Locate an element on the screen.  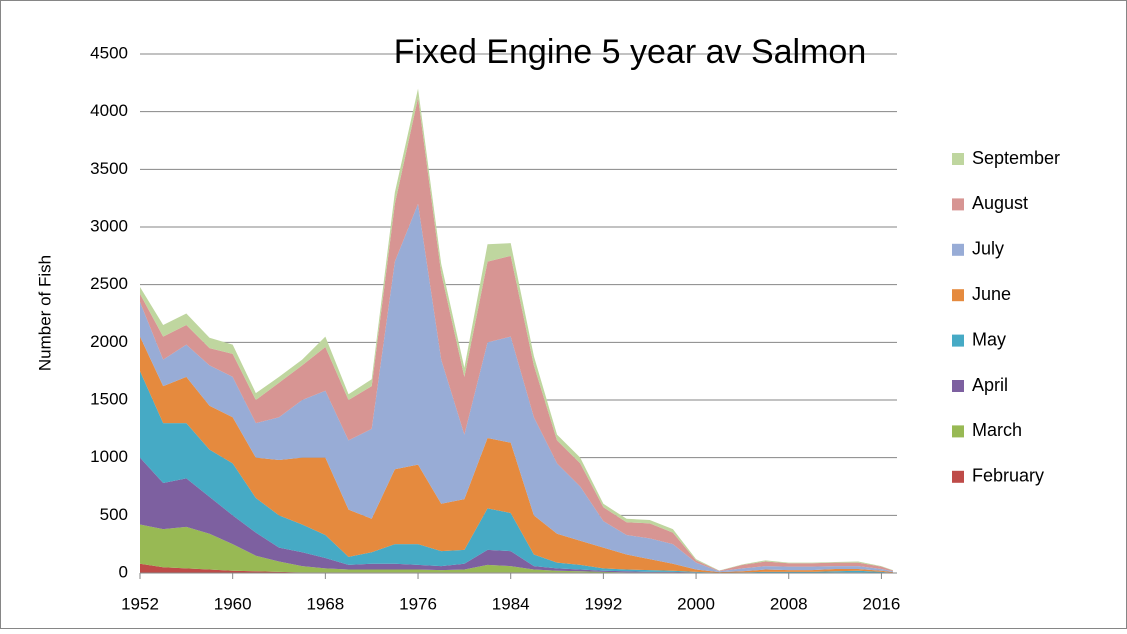
y-tick-label: 3500 is located at coordinates (109, 168).